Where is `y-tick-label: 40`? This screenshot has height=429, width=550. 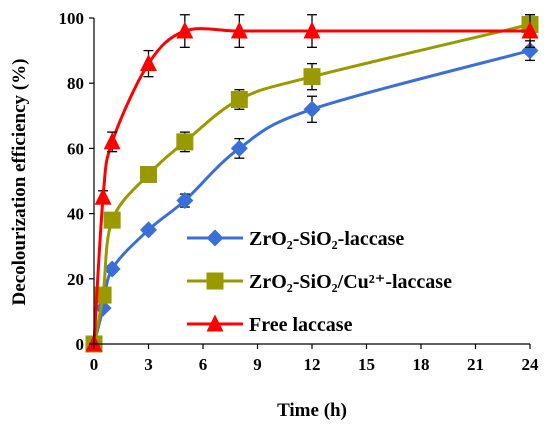
y-tick-label: 40 is located at coordinates (75, 214).